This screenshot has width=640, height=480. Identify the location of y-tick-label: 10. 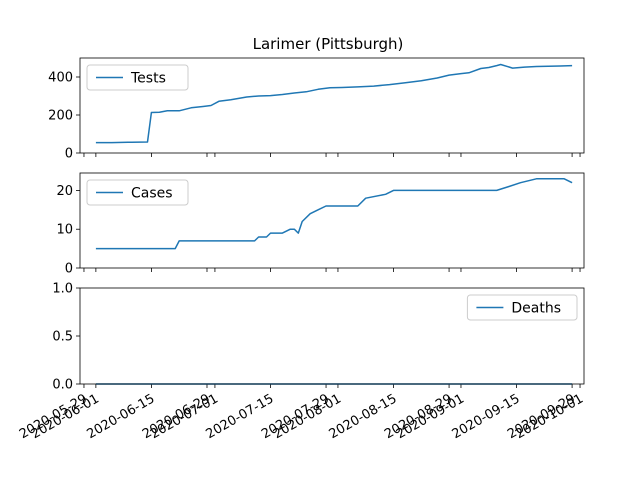
(64, 230).